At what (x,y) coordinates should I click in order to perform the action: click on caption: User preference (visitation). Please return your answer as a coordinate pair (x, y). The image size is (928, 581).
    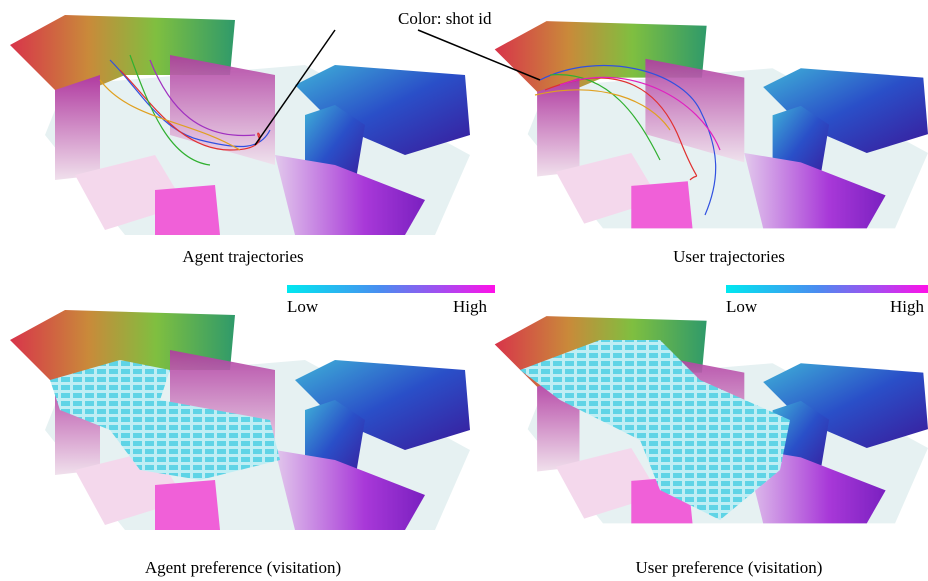
    Looking at the image, I should click on (729, 567).